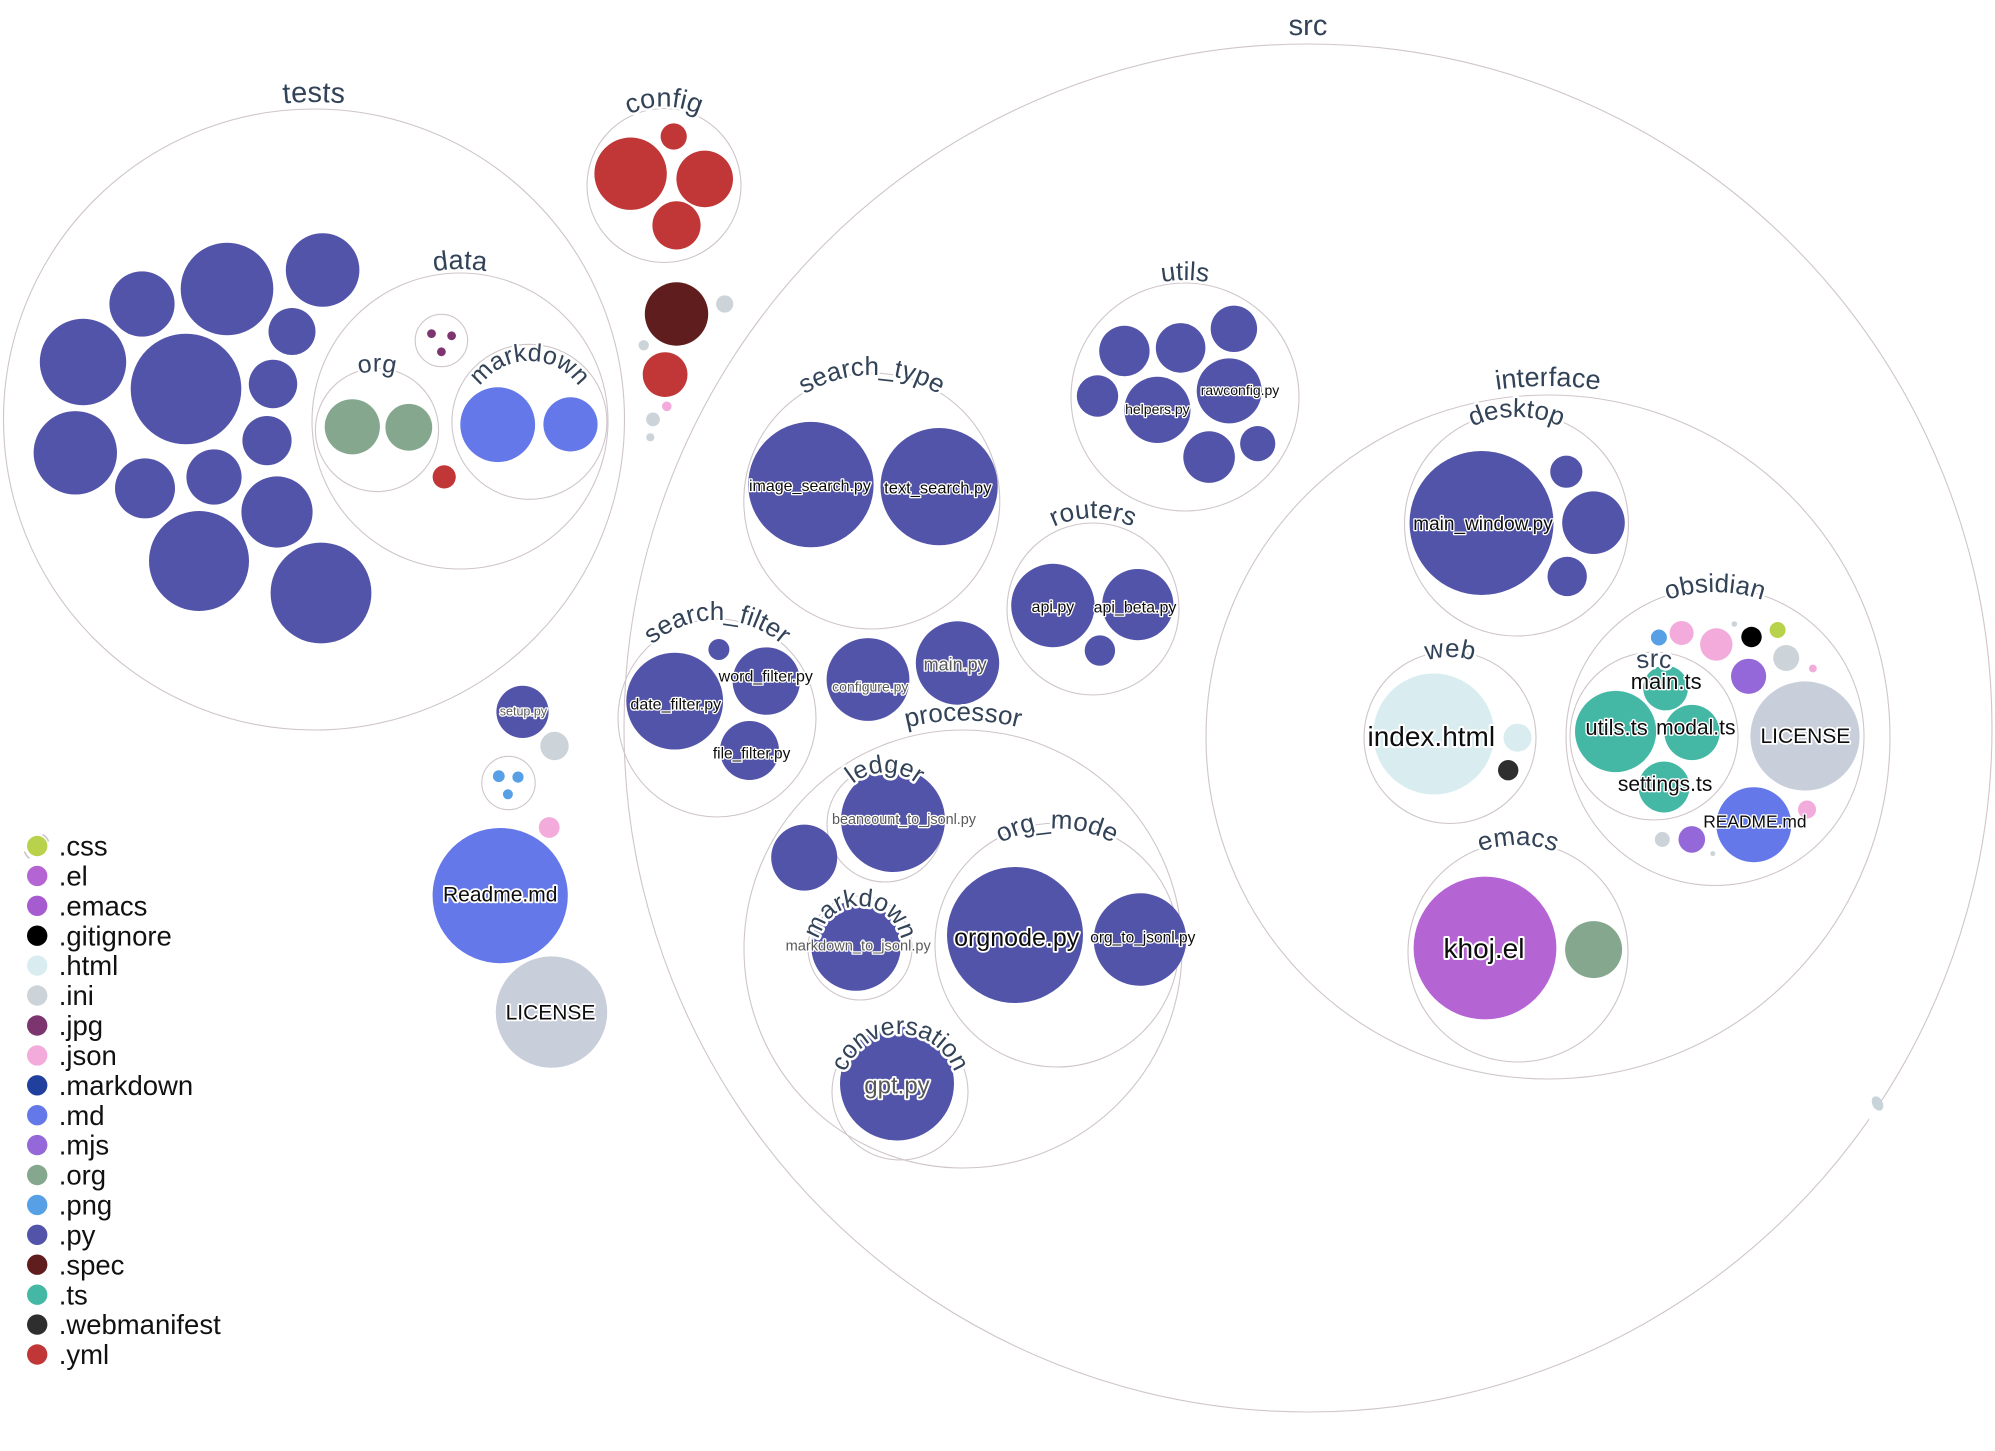 Image resolution: width=1995 pixels, height=1451 pixels. I want to click on svg-text: main.py, so click(955, 664).